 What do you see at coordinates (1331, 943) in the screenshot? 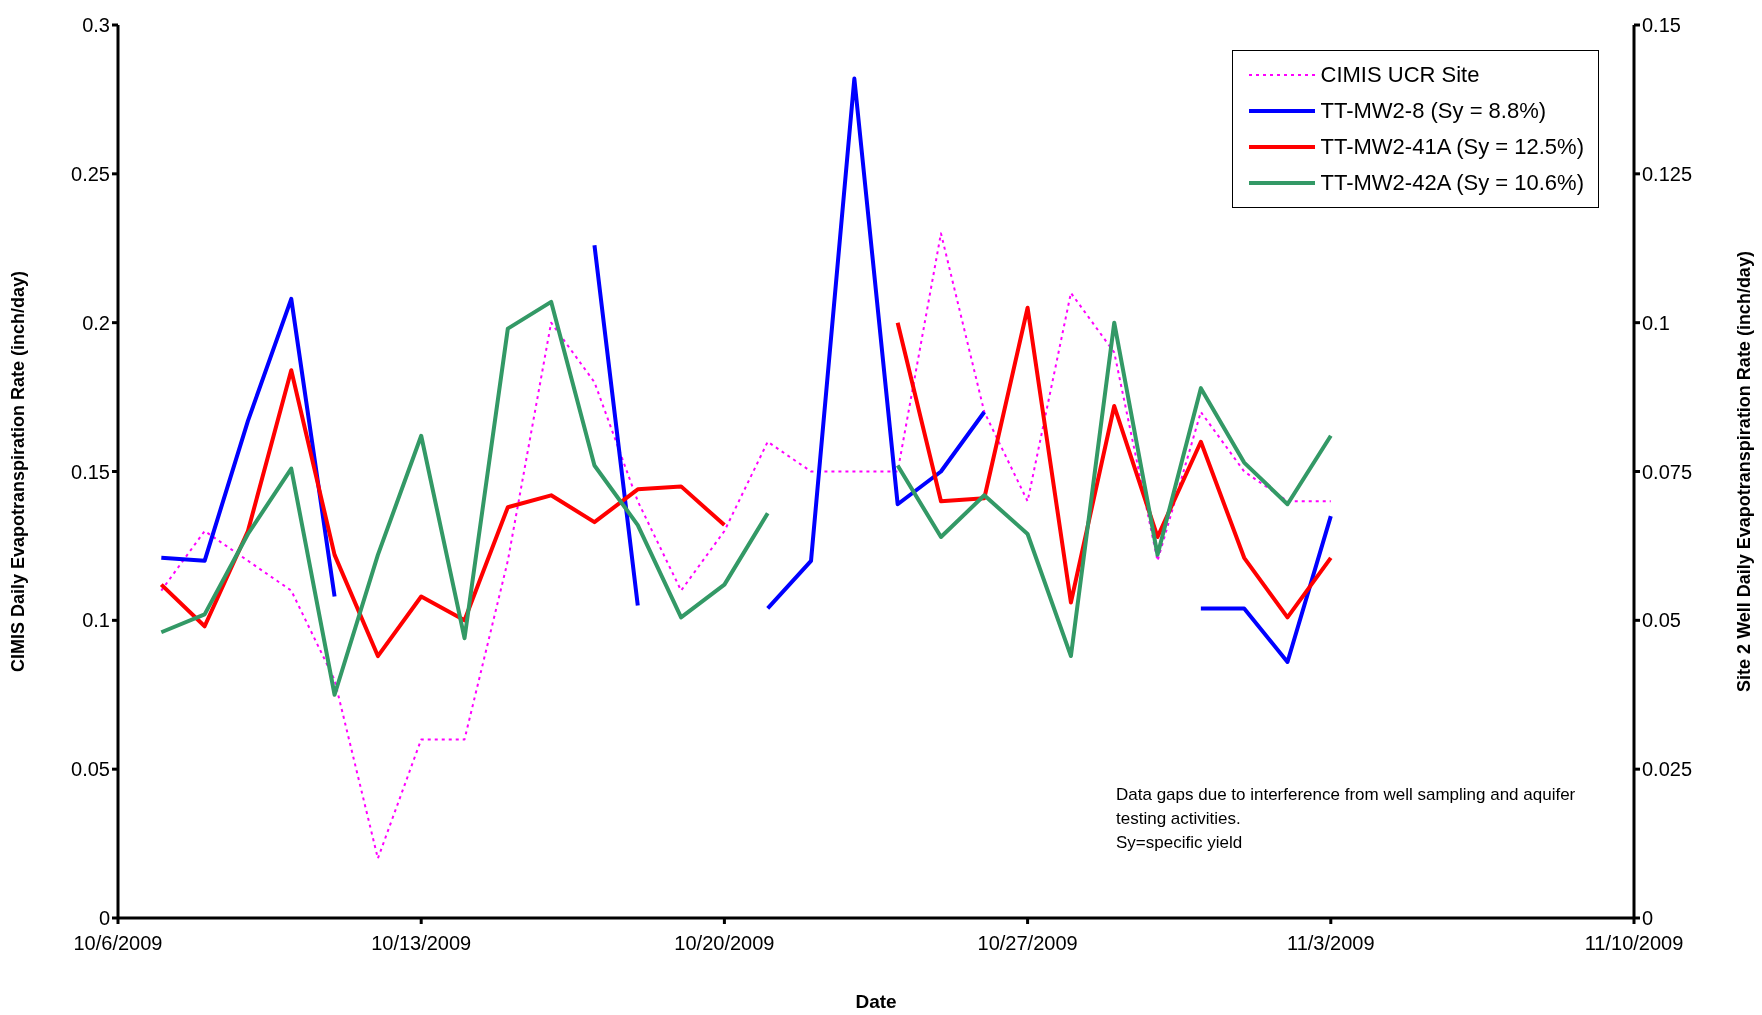
I see `x-tick-label: 11/3/2009` at bounding box center [1331, 943].